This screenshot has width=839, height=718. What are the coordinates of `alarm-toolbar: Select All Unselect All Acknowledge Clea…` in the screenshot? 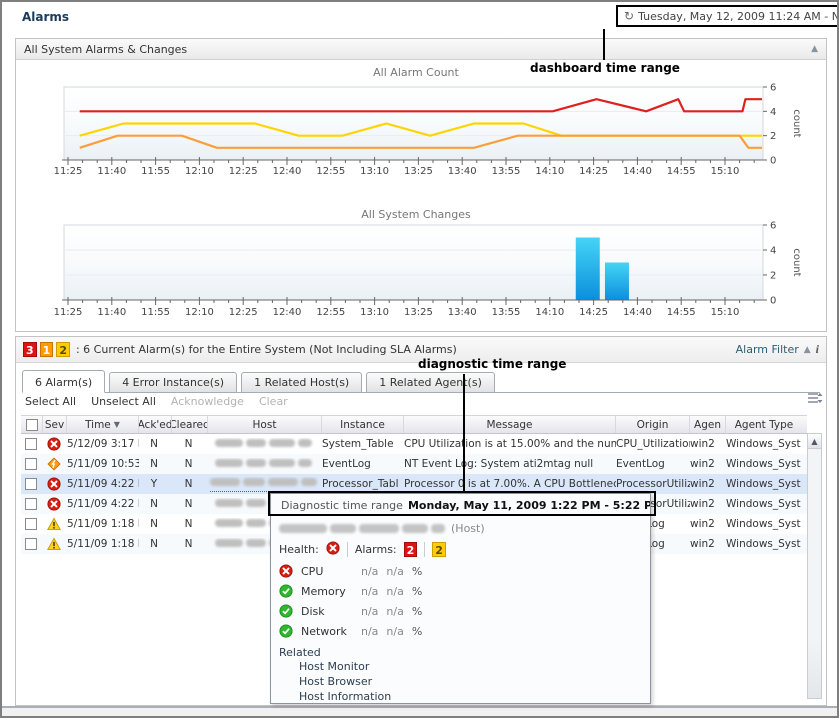 It's located at (156, 401).